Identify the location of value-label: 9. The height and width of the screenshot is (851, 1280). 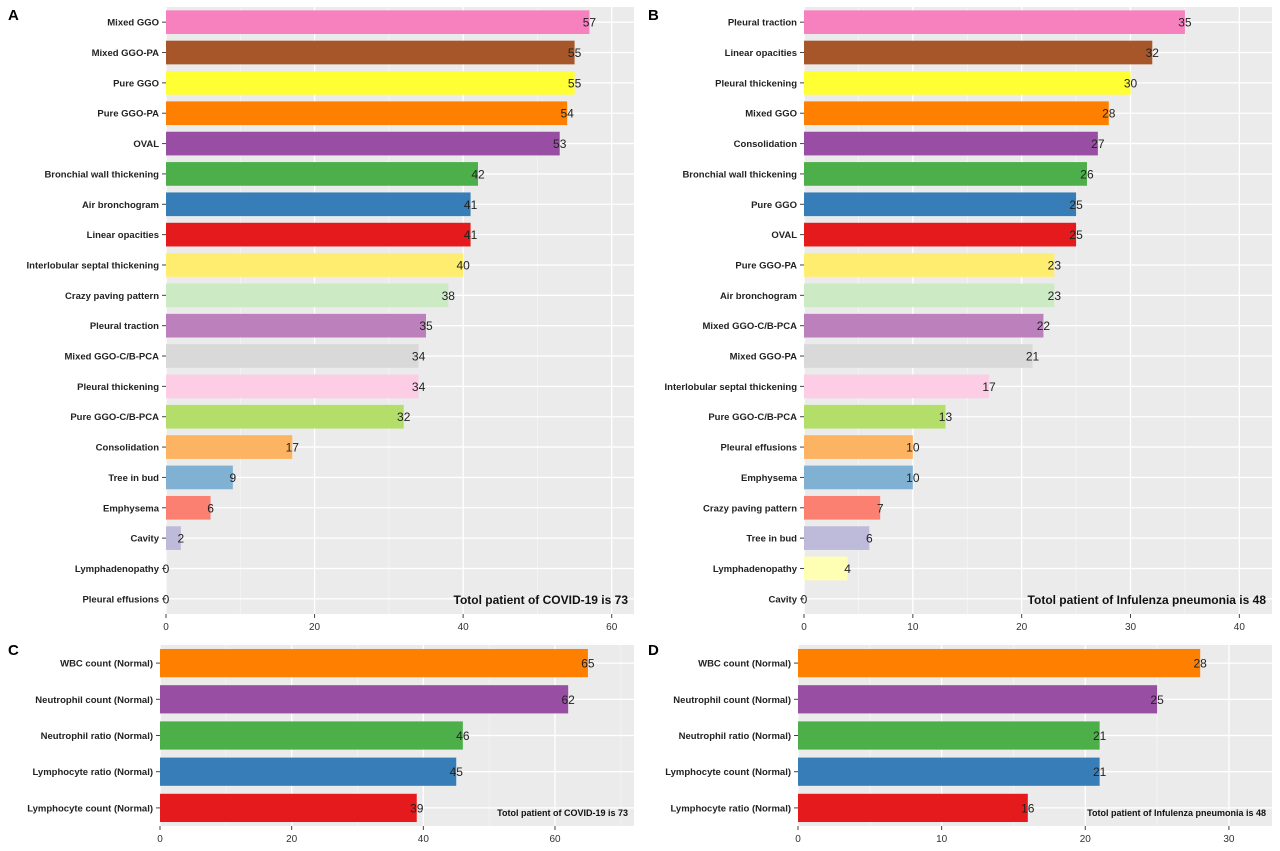
(233, 478).